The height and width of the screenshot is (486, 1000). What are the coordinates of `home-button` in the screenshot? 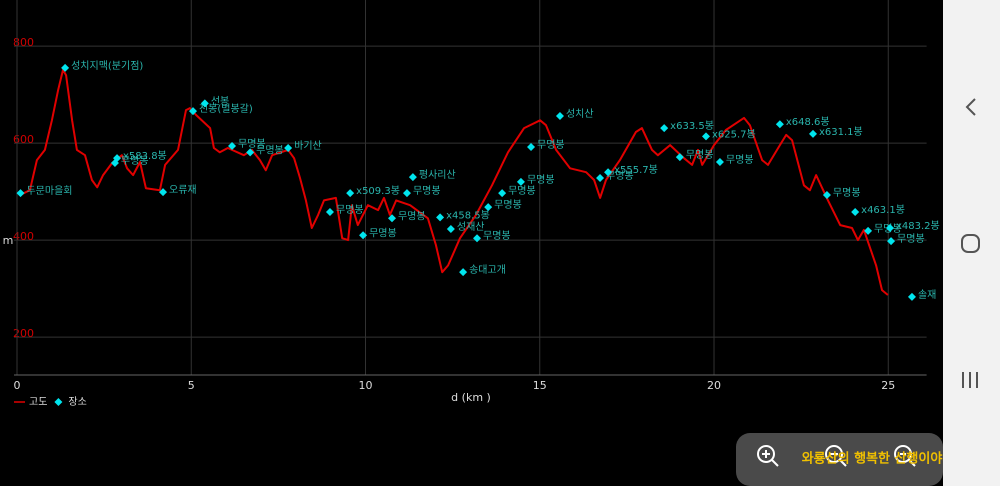 It's located at (970, 243).